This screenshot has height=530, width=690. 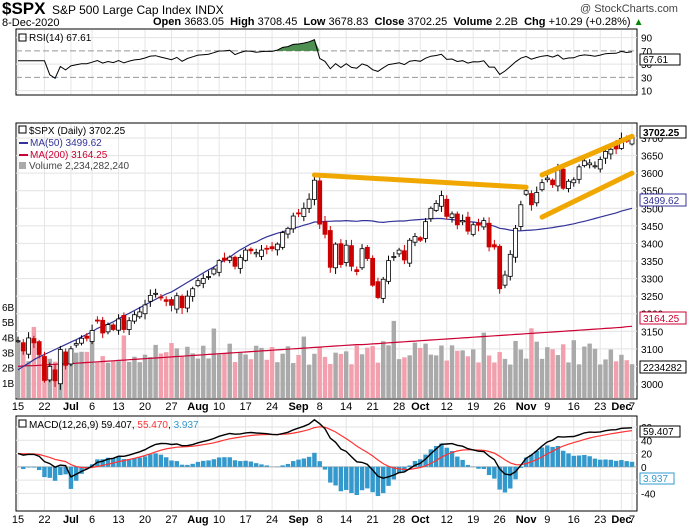 I want to click on volume-current-text: 2234282, so click(x=662, y=368).